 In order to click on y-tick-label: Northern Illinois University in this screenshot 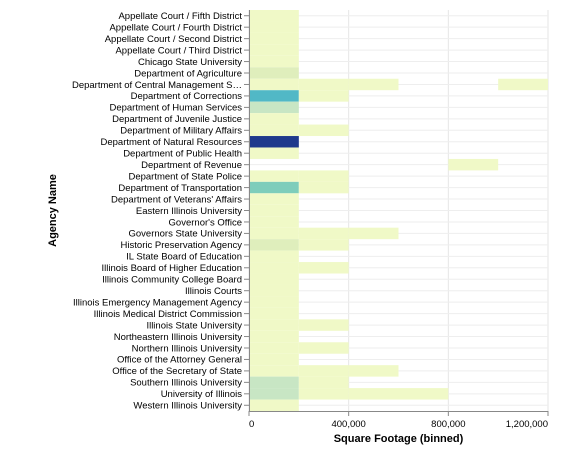, I will do `click(187, 348)`.